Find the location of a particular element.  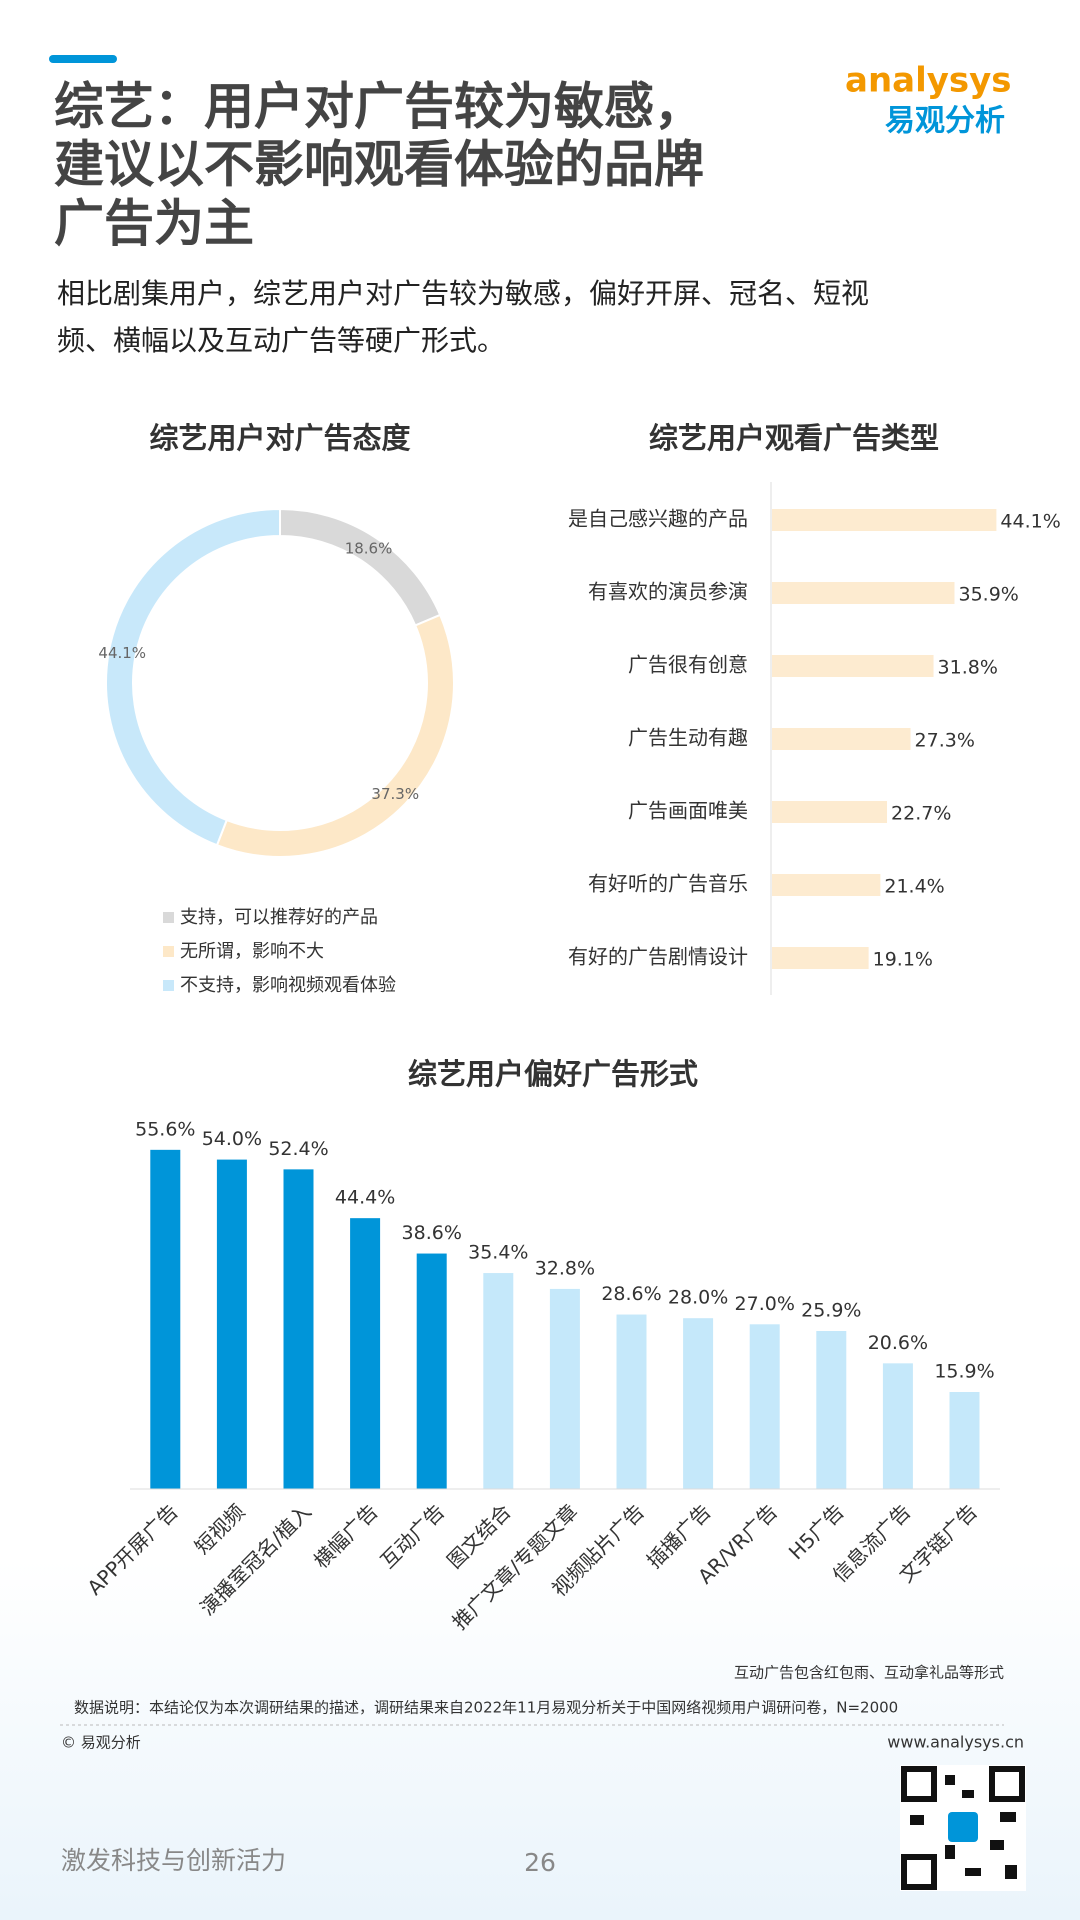

data-label: 44.4% is located at coordinates (365, 1198).